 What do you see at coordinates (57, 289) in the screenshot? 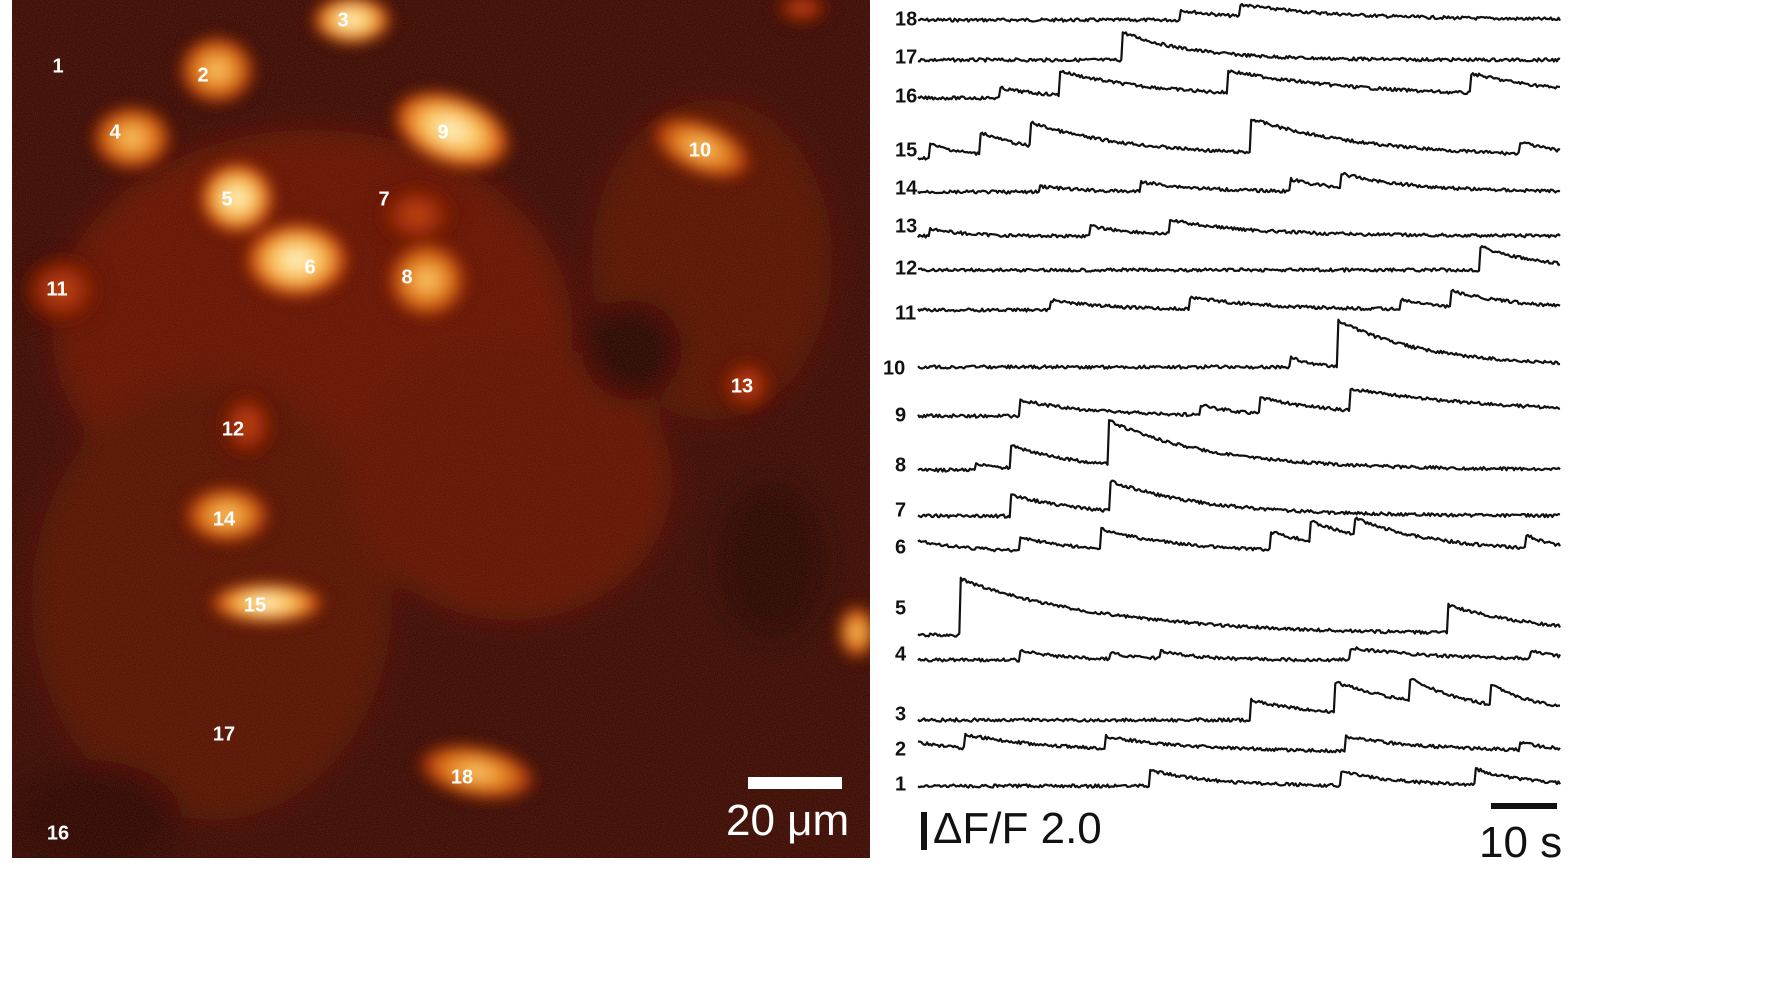
I see `cell-label-11: 11` at bounding box center [57, 289].